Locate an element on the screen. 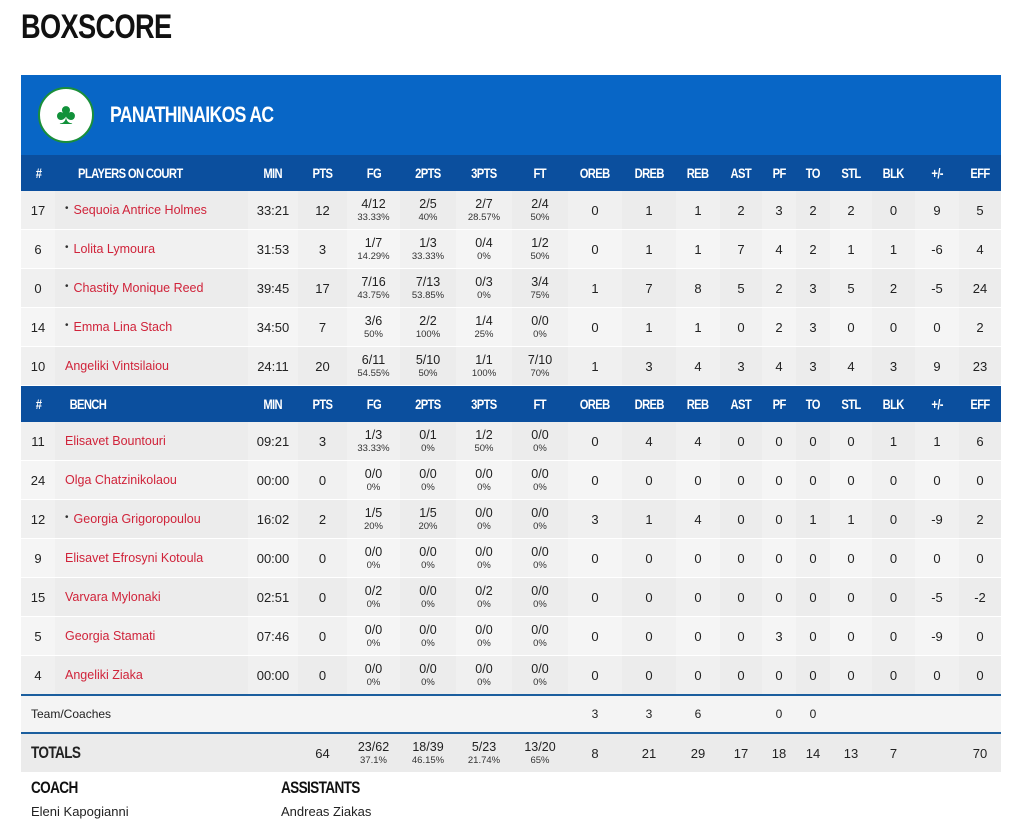 Image resolution: width=1016 pixels, height=835 pixels. stat-min: 07:46 is located at coordinates (273, 636).